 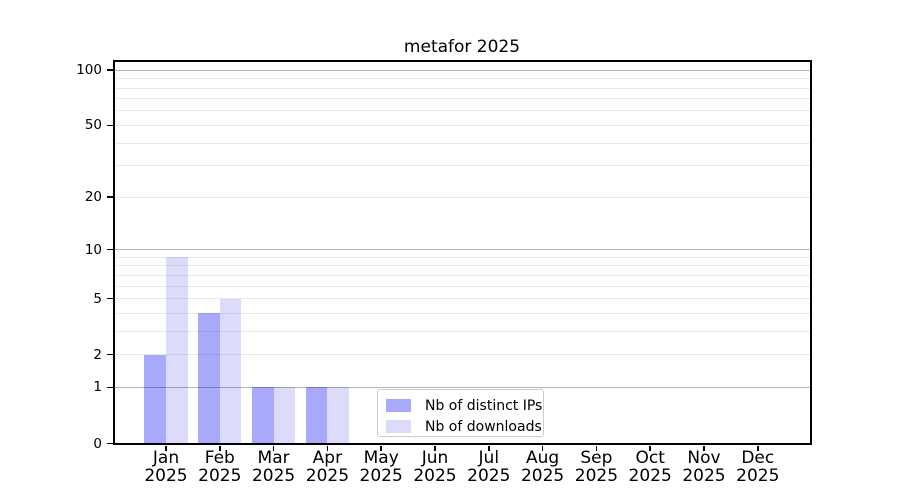 I want to click on legend-label-downloads: Nb of downloads, so click(x=483, y=426).